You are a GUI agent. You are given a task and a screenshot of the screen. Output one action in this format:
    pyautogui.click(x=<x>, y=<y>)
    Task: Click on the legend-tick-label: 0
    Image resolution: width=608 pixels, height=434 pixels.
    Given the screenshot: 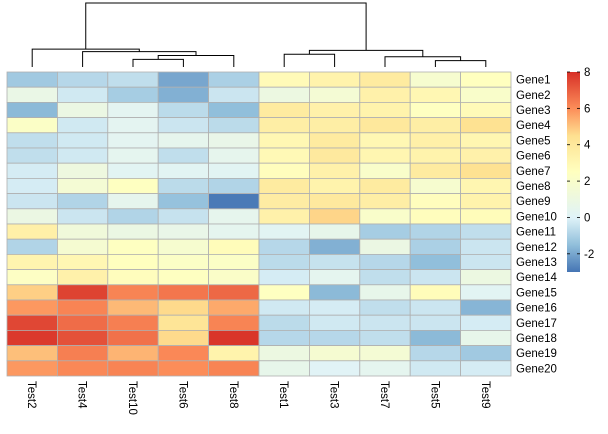 What is the action you would take?
    pyautogui.click(x=587, y=218)
    